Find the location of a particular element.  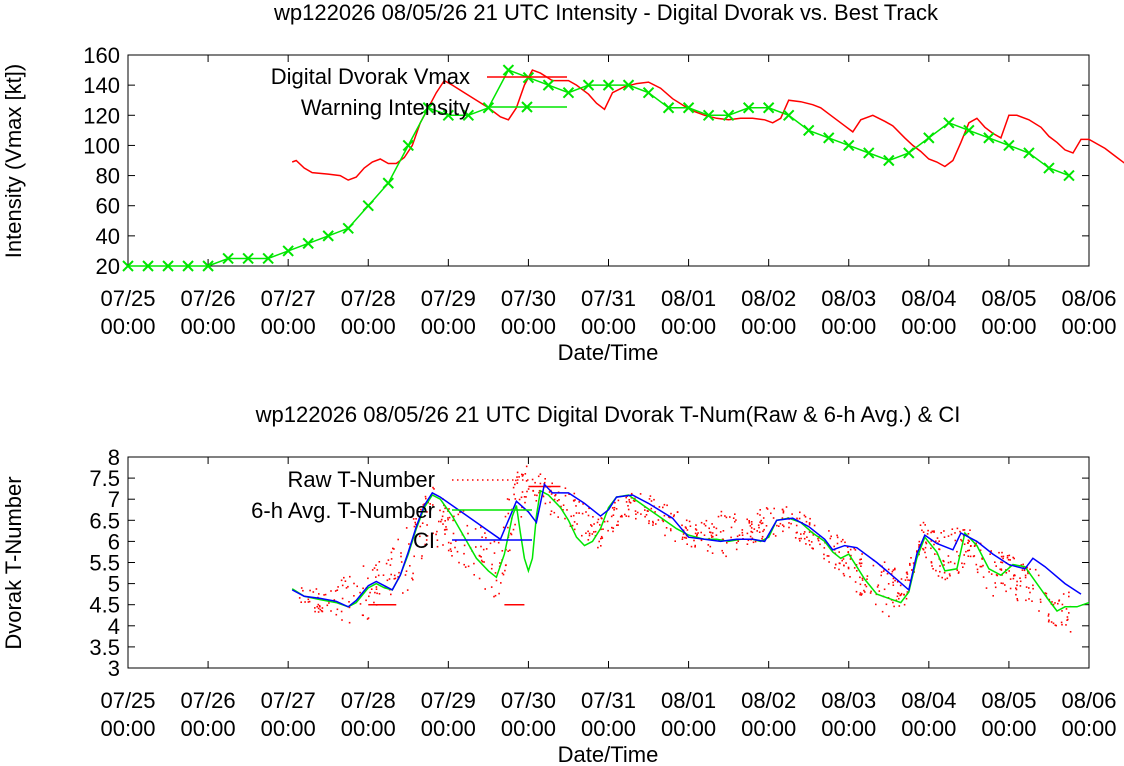

legend-marker-warning-intensity is located at coordinates (527, 107).